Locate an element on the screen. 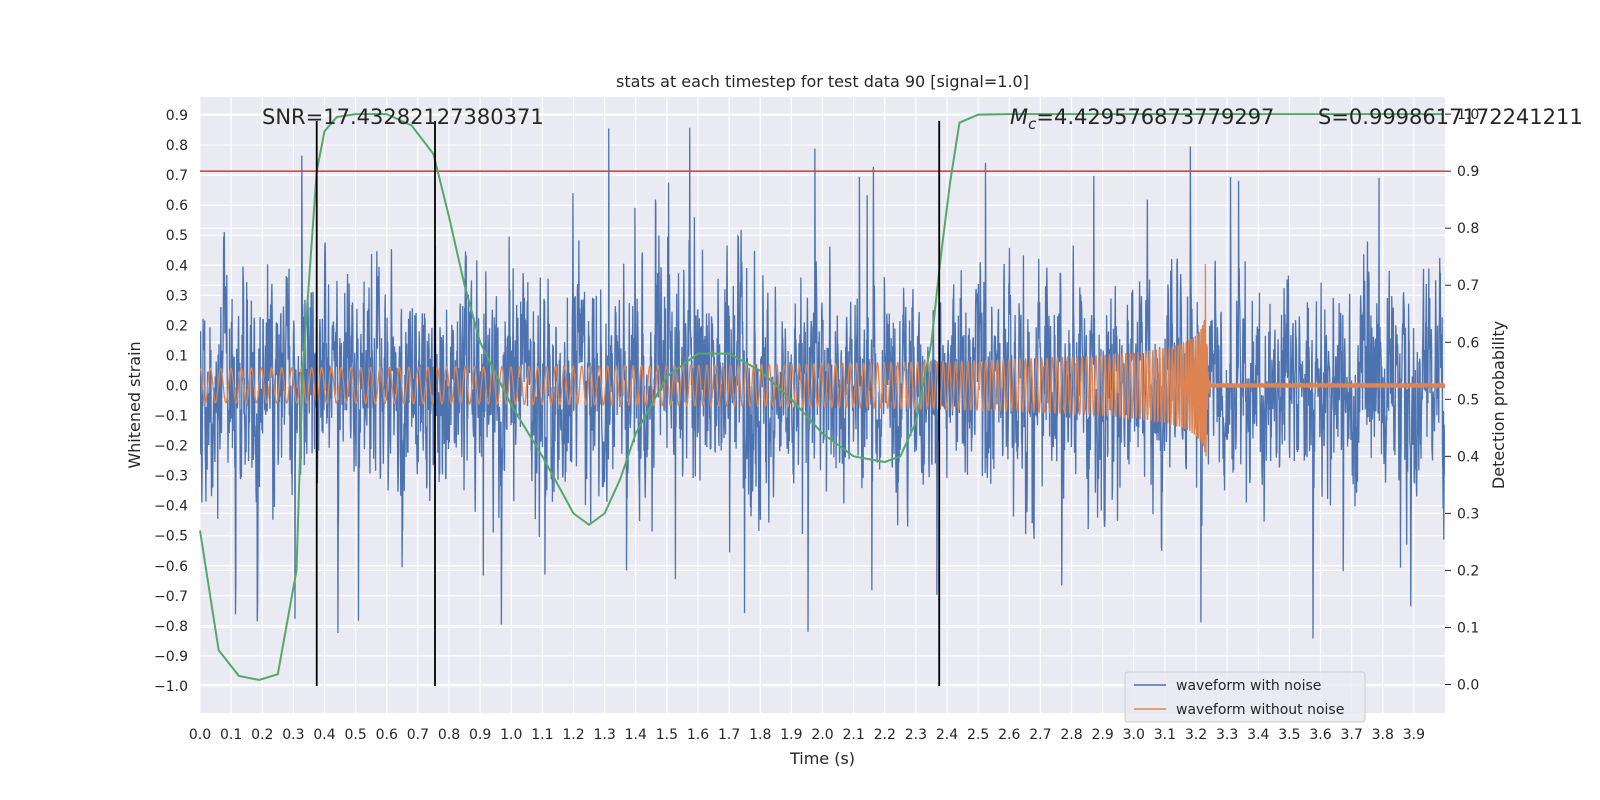  y-axis-right-ticks: 1.0 0.9 0.8 0.7 0.6 0.5 0.4 0.3 0.2 0.1 0.0 is located at coordinates (1462, 400).